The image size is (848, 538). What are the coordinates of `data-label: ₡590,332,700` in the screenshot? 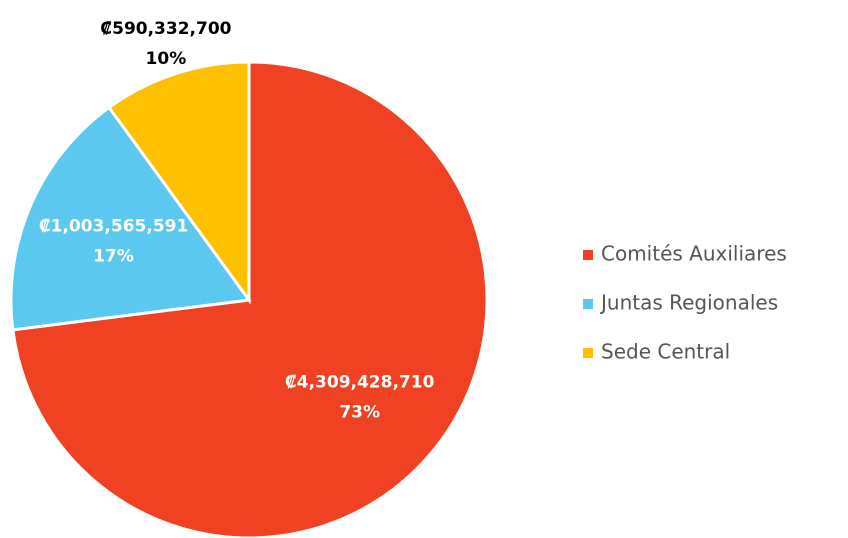 It's located at (165, 29).